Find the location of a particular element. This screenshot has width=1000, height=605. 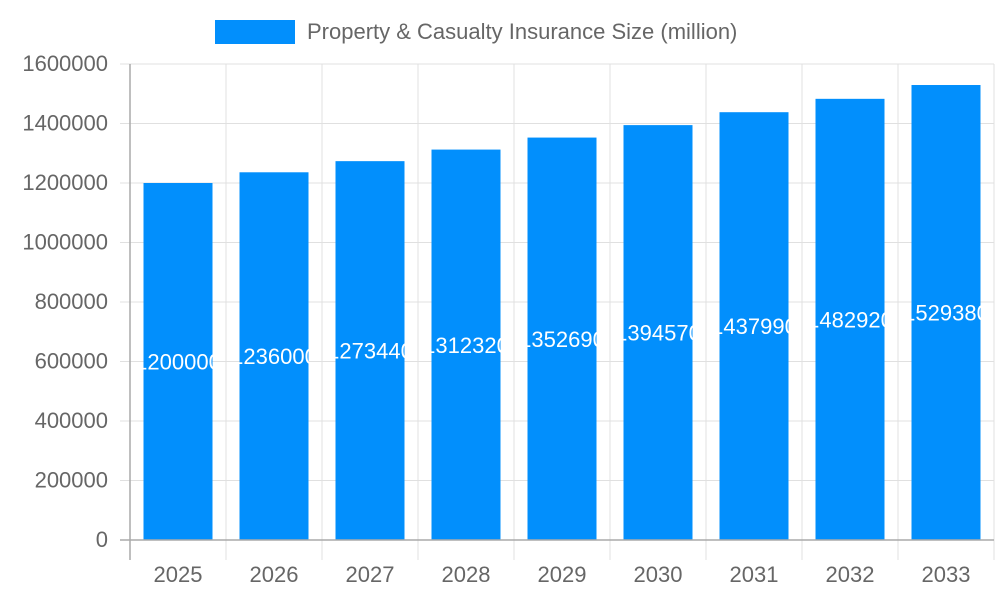

data-label: 1437990 is located at coordinates (754, 326).